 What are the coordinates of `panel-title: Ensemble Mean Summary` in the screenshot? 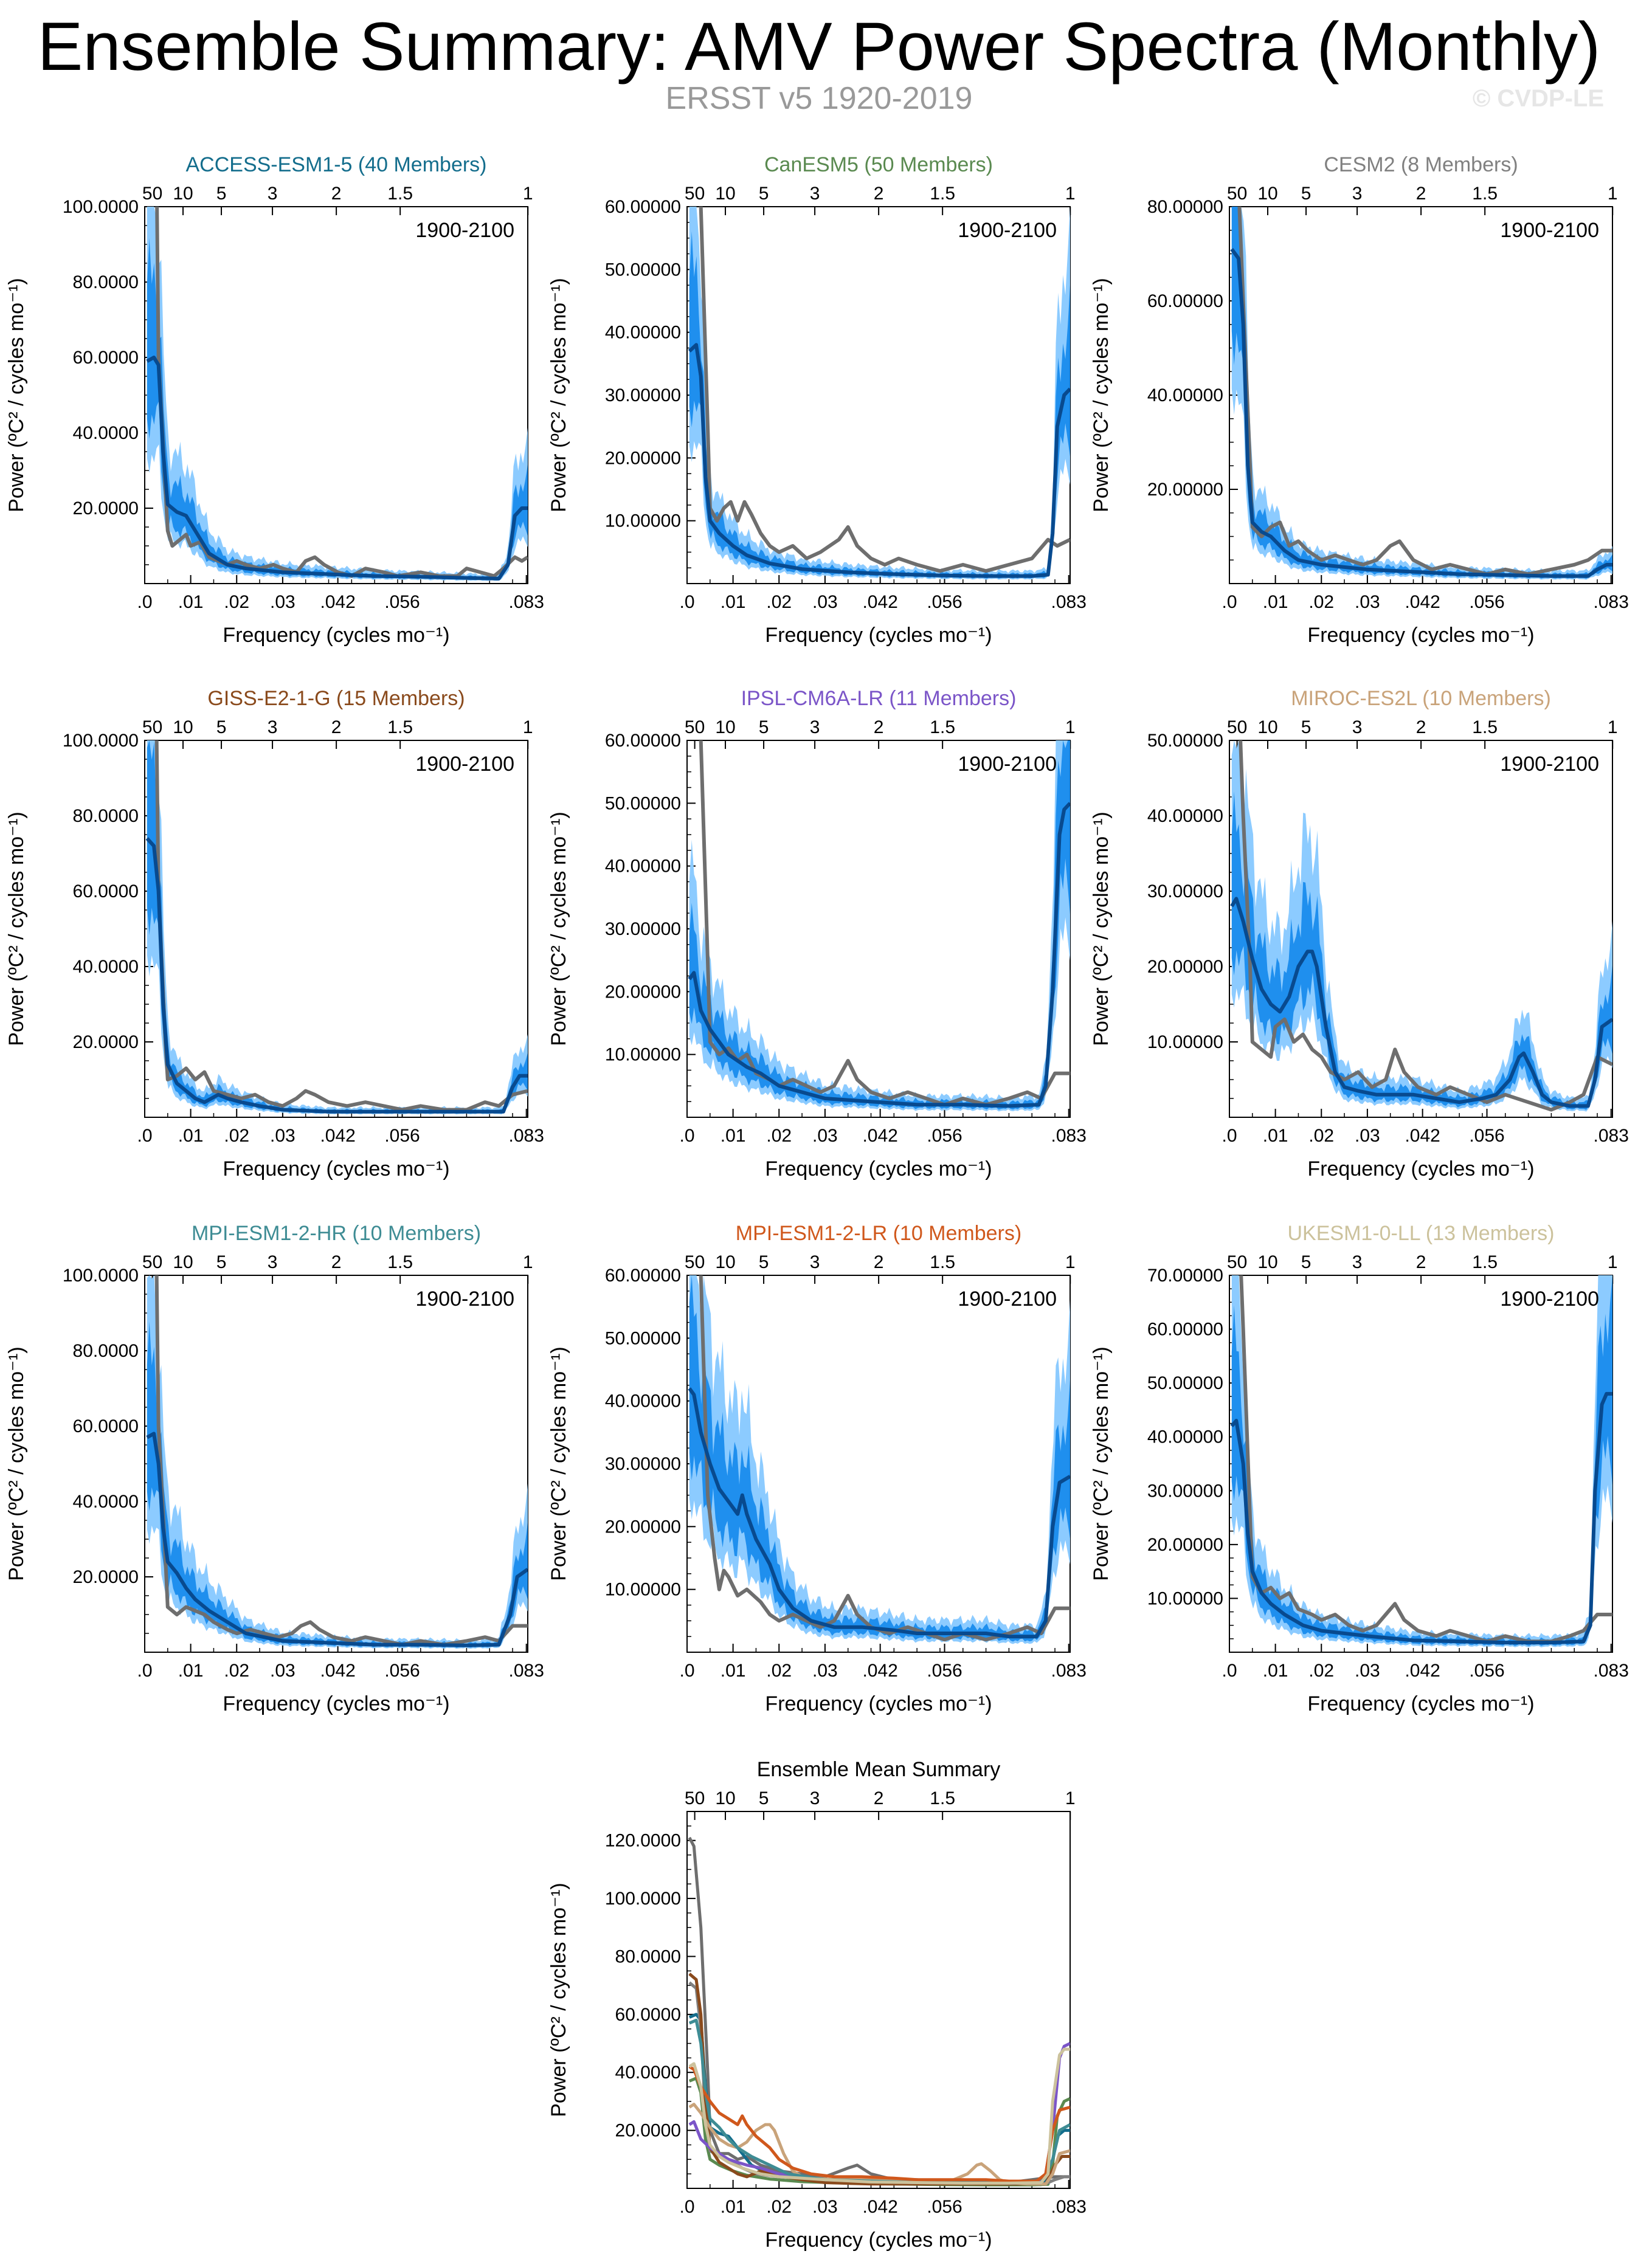 It's located at (879, 1770).